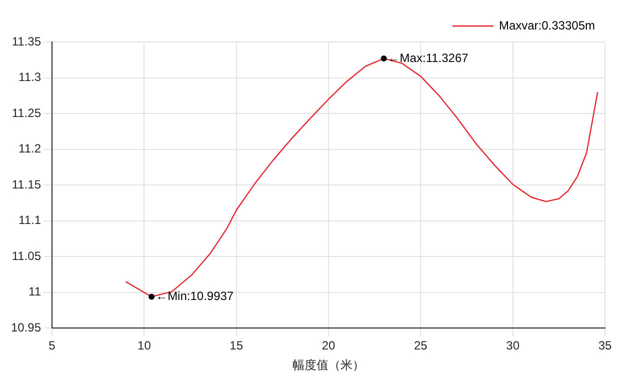  Describe the element at coordinates (52, 345) in the screenshot. I see `x-tick-label: 5` at that location.